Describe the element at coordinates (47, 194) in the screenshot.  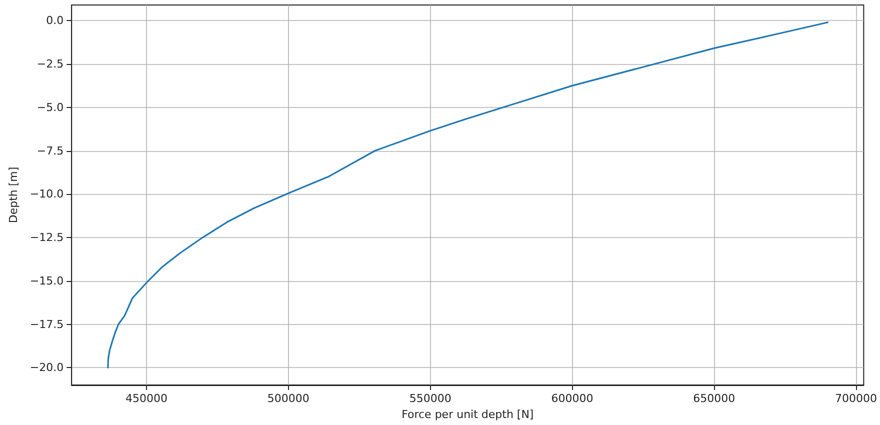
I see `y-tick-label: −10.0` at that location.